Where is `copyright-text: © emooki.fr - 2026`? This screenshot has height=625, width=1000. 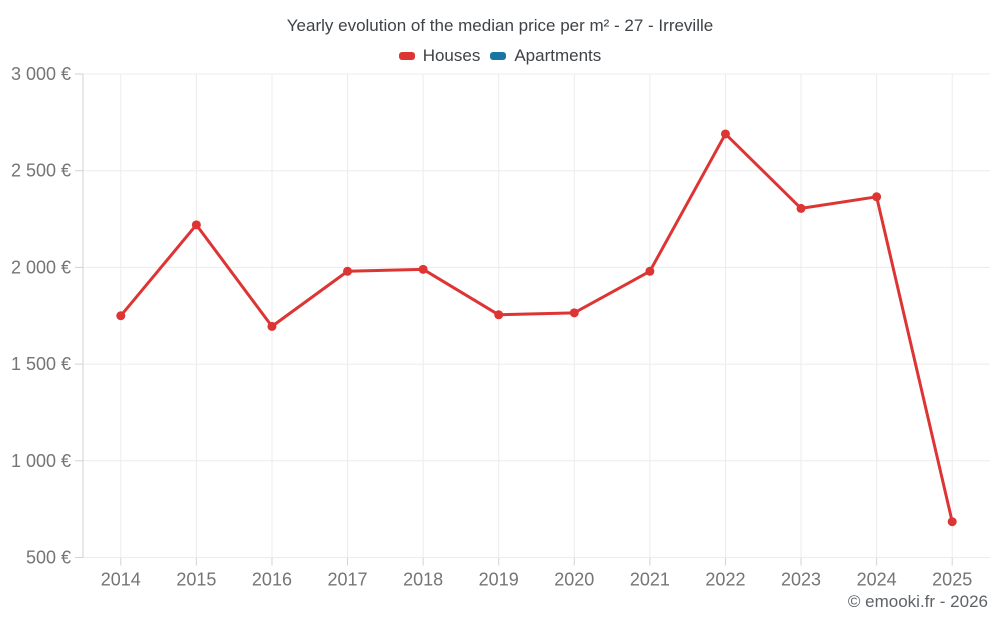
copyright-text: © emooki.fr - 2026 is located at coordinates (917, 601).